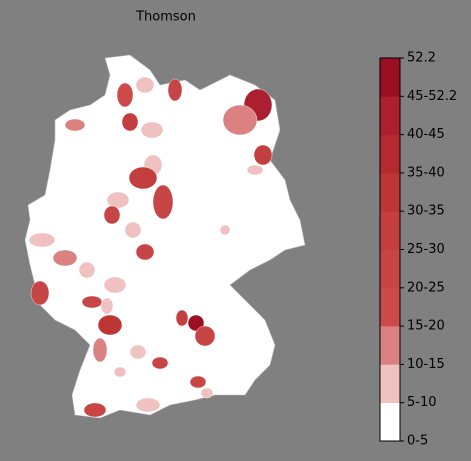  What do you see at coordinates (422, 402) in the screenshot?
I see `colorbar-label: 5-10` at bounding box center [422, 402].